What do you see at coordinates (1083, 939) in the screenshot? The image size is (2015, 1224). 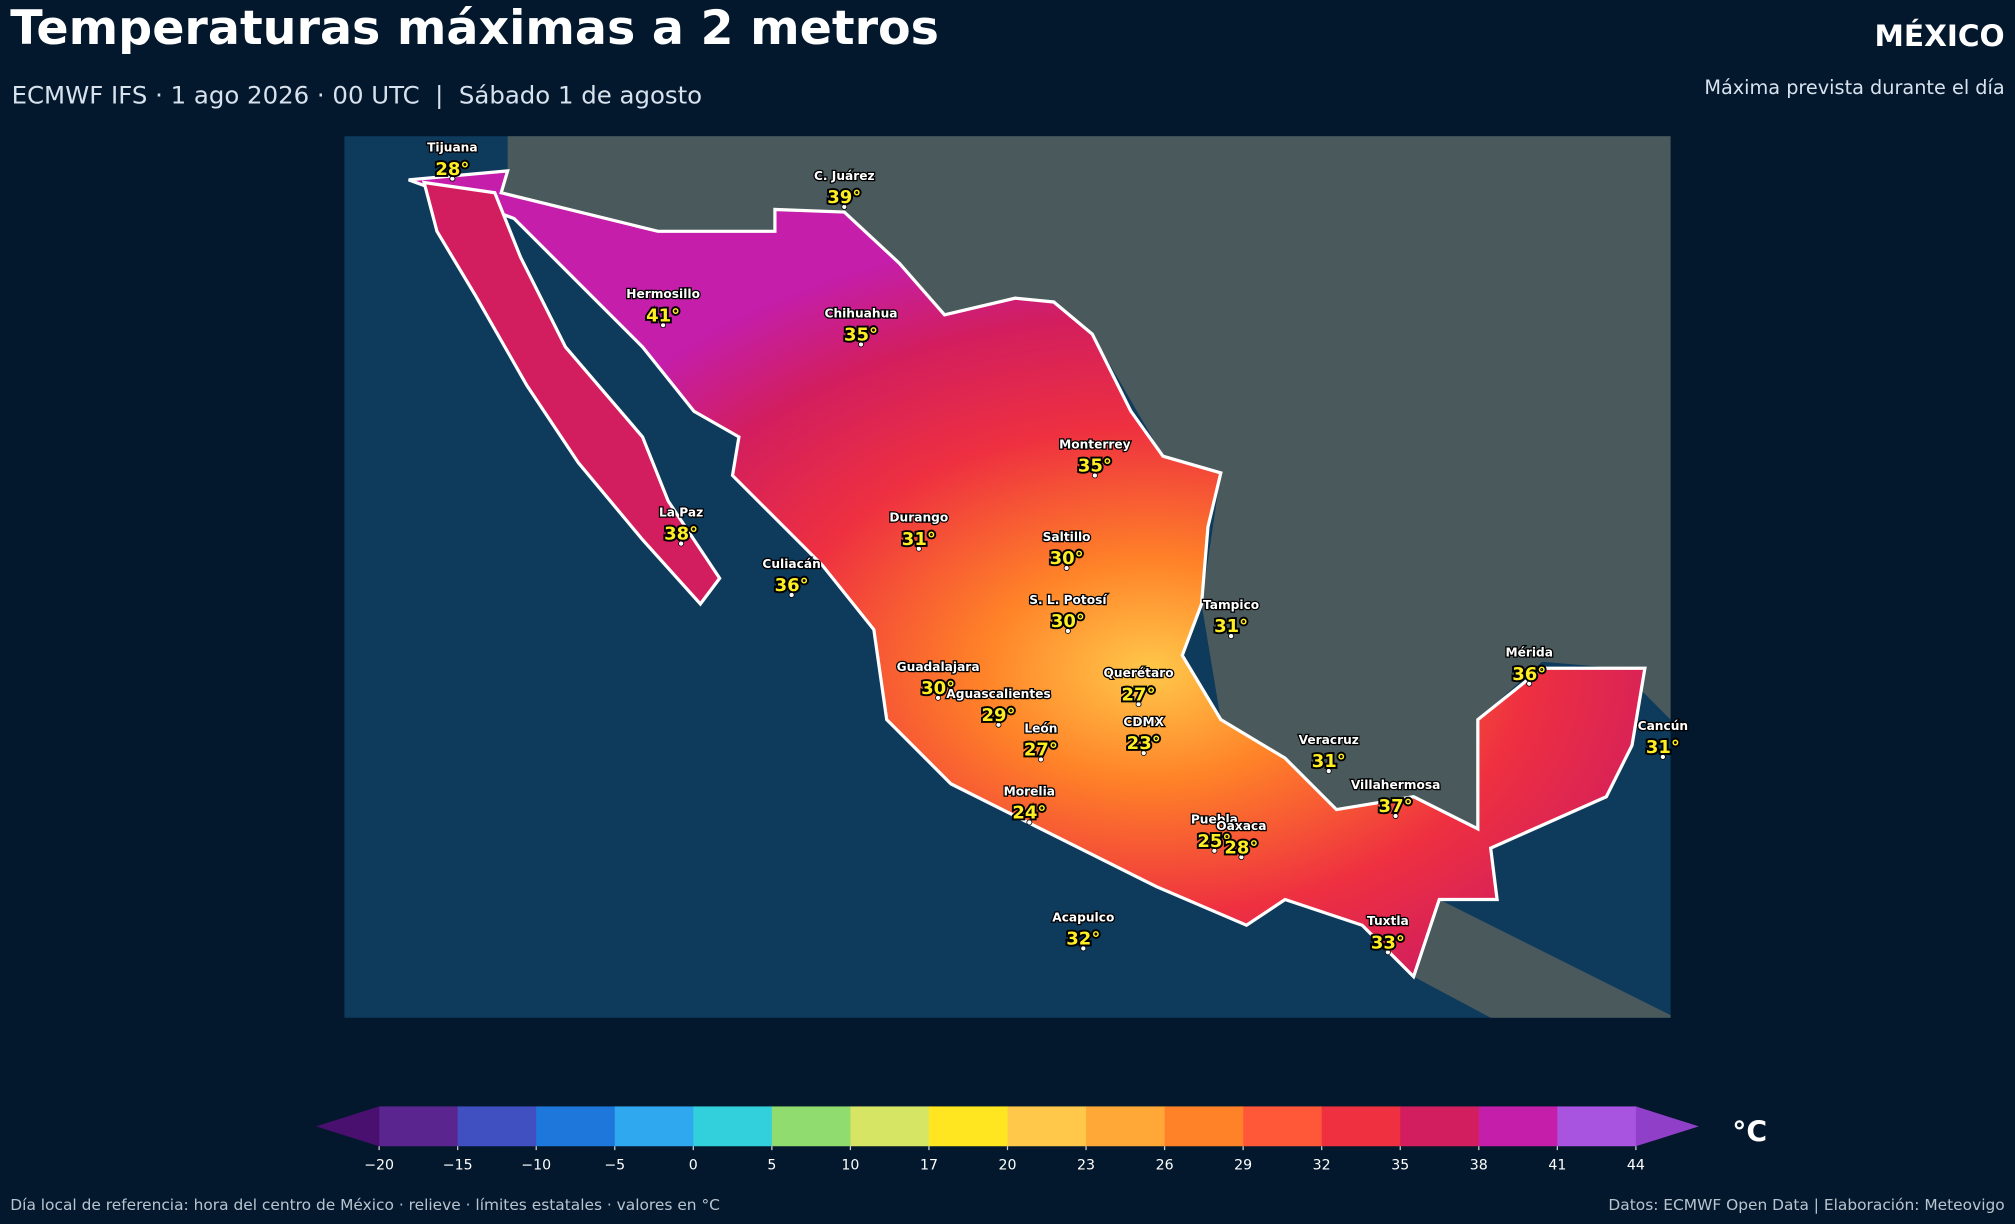 I see `city-temp: 32°` at bounding box center [1083, 939].